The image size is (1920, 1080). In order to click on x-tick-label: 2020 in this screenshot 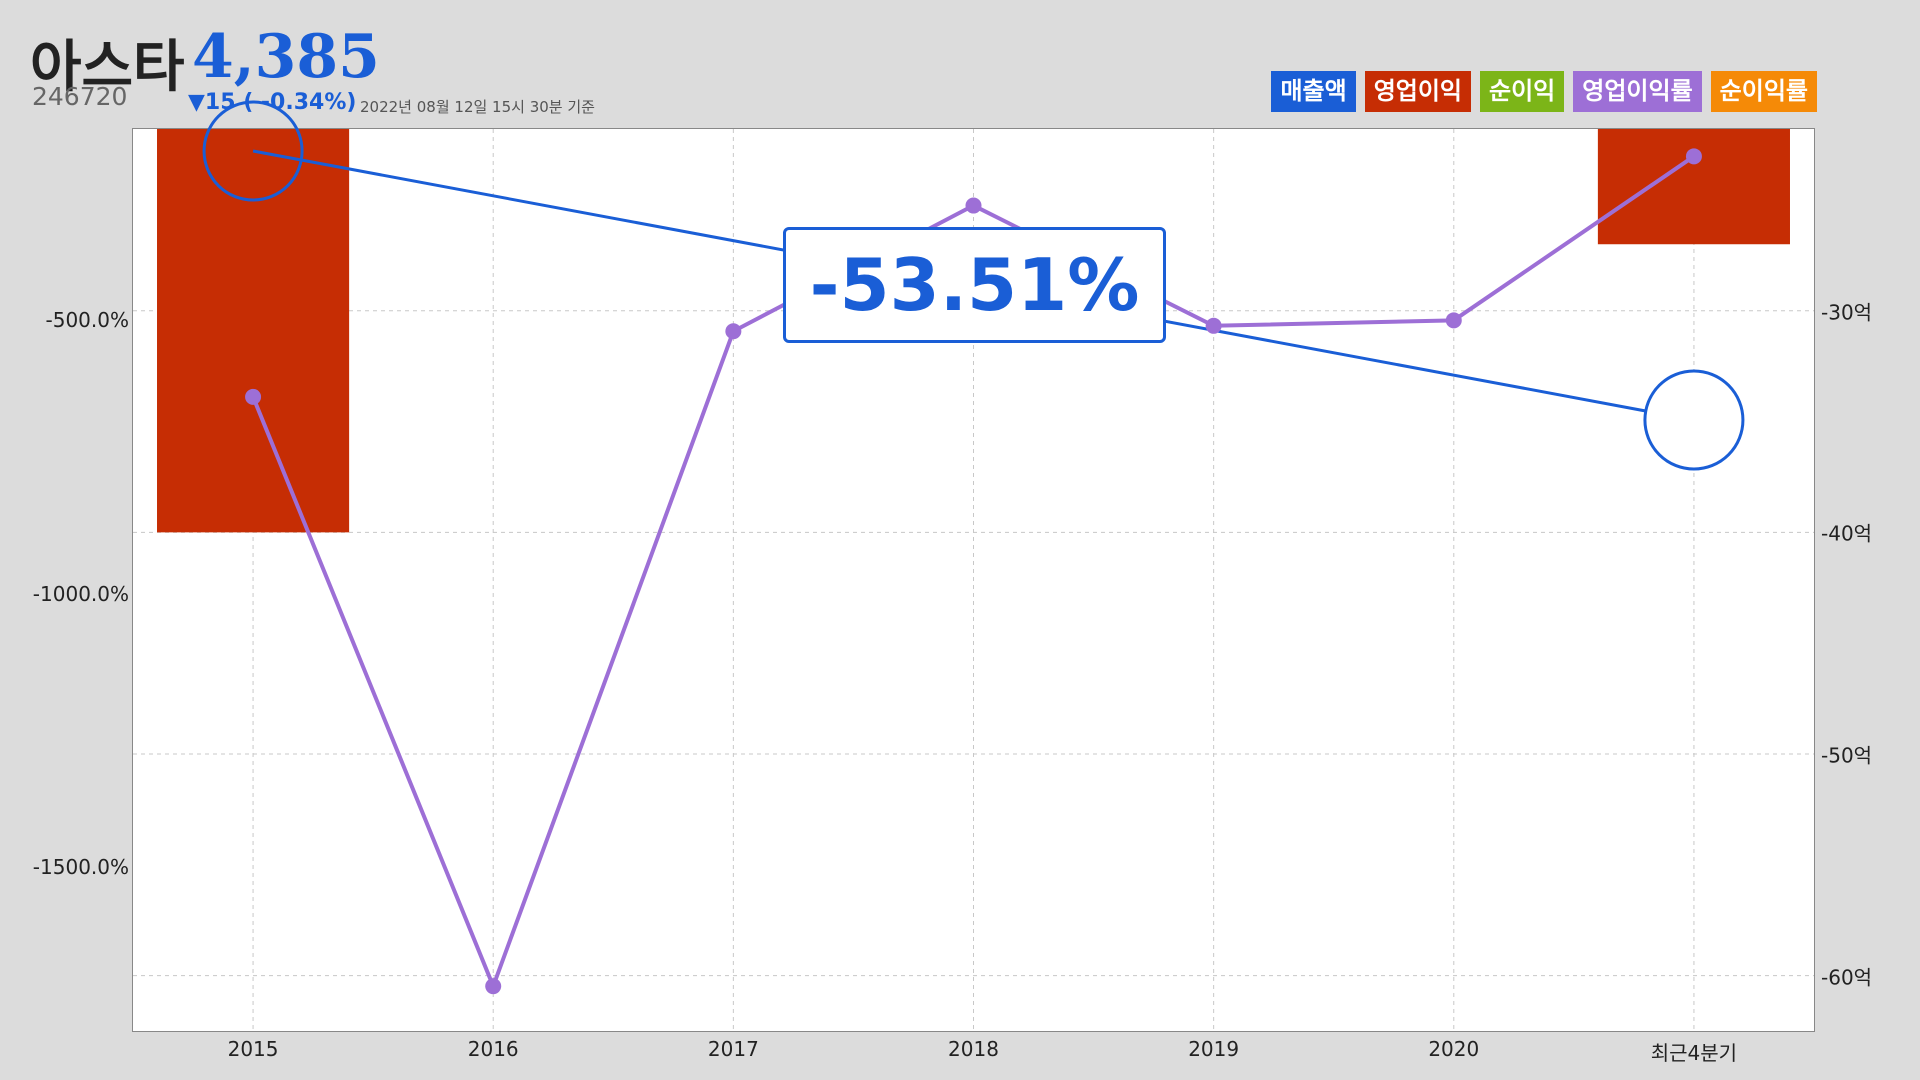, I will do `click(1454, 1049)`.